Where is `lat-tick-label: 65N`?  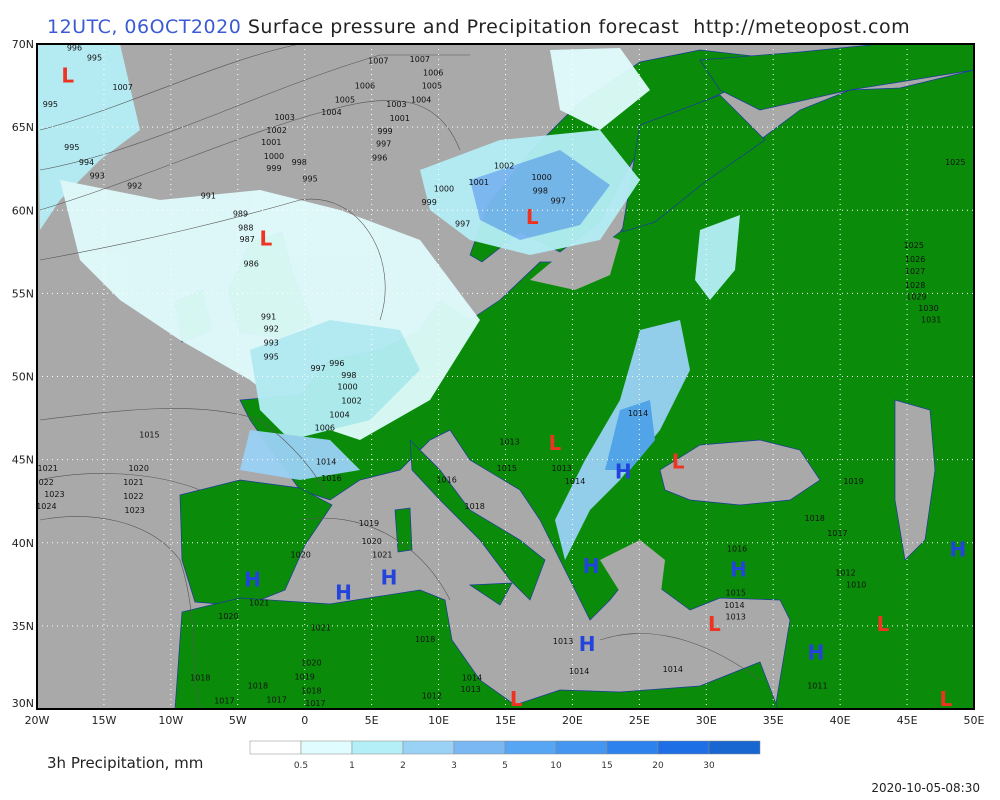
lat-tick-label: 65N is located at coordinates (23, 127).